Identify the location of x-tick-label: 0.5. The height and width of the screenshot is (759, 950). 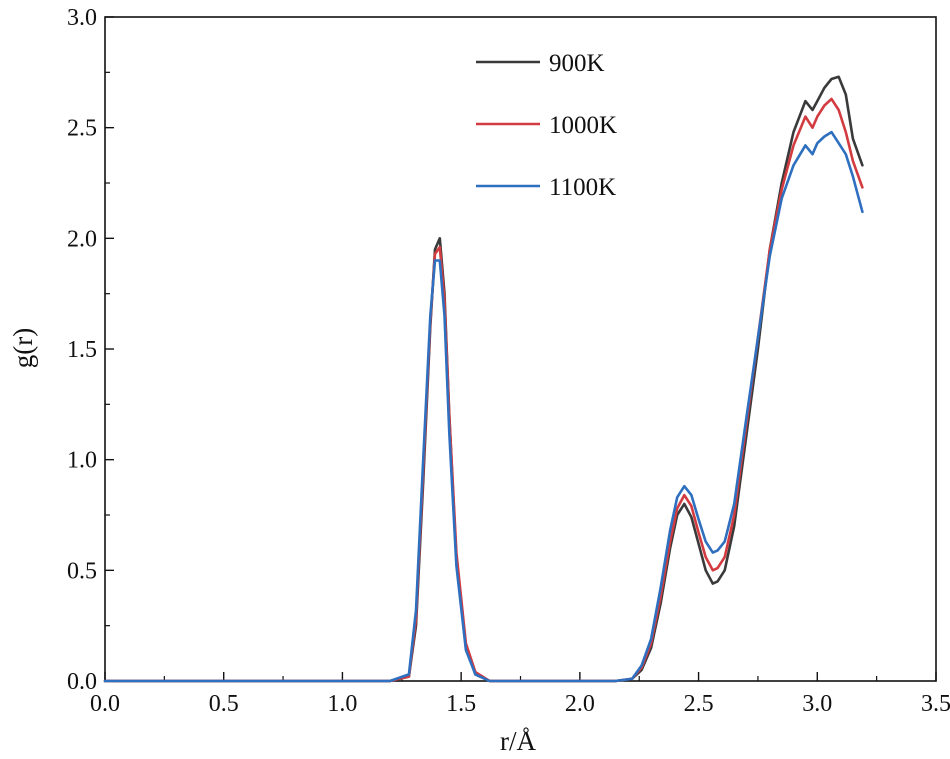
(224, 704).